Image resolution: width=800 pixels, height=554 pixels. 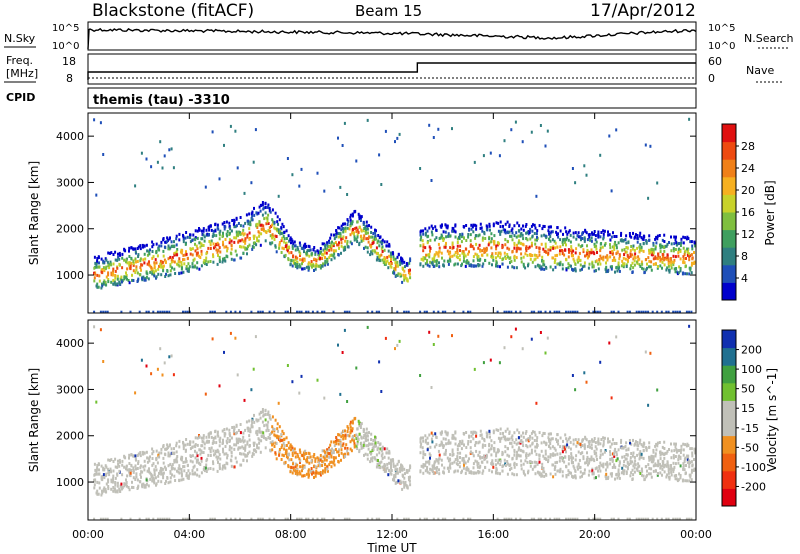 I want to click on frequency-panel-frame, so click(x=392, y=69).